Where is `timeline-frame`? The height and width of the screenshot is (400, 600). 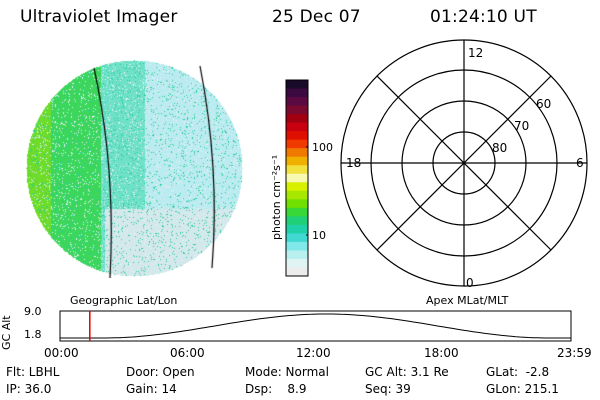
timeline-frame is located at coordinates (315, 326).